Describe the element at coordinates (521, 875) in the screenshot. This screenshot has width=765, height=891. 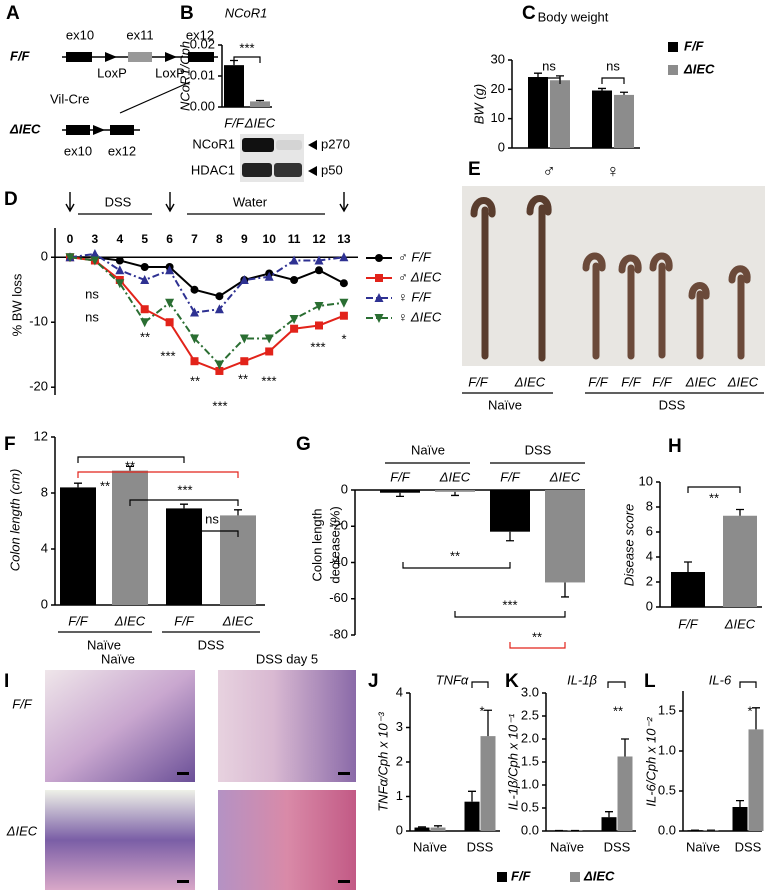
I see `legend-label: F/F` at that location.